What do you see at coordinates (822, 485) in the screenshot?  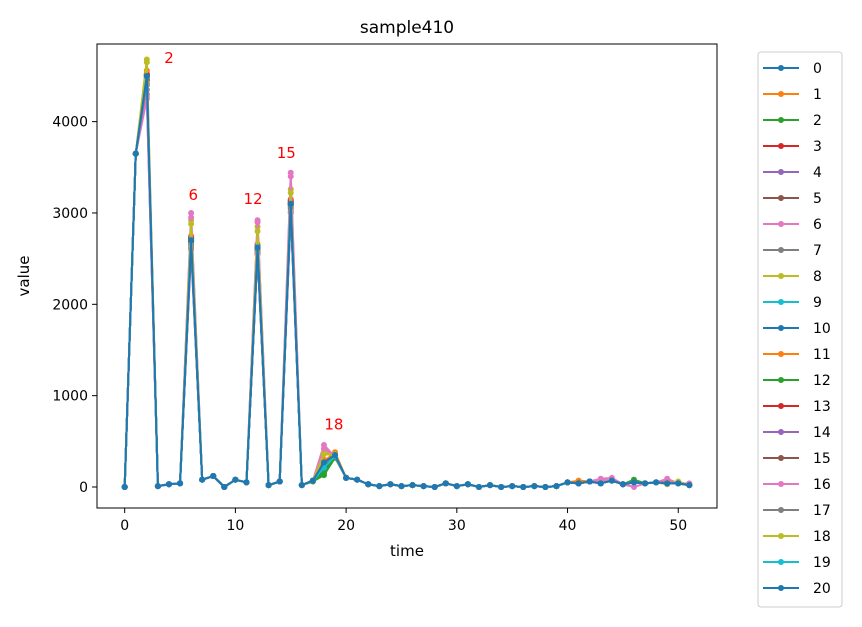 I see `legend-label: 16` at bounding box center [822, 485].